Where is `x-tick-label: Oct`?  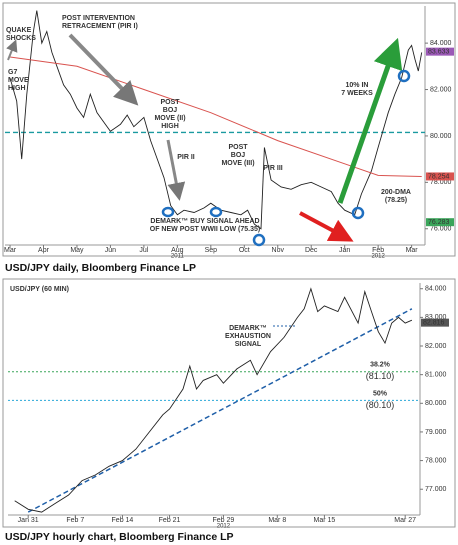
x-tick-label: Oct is located at coordinates (244, 250).